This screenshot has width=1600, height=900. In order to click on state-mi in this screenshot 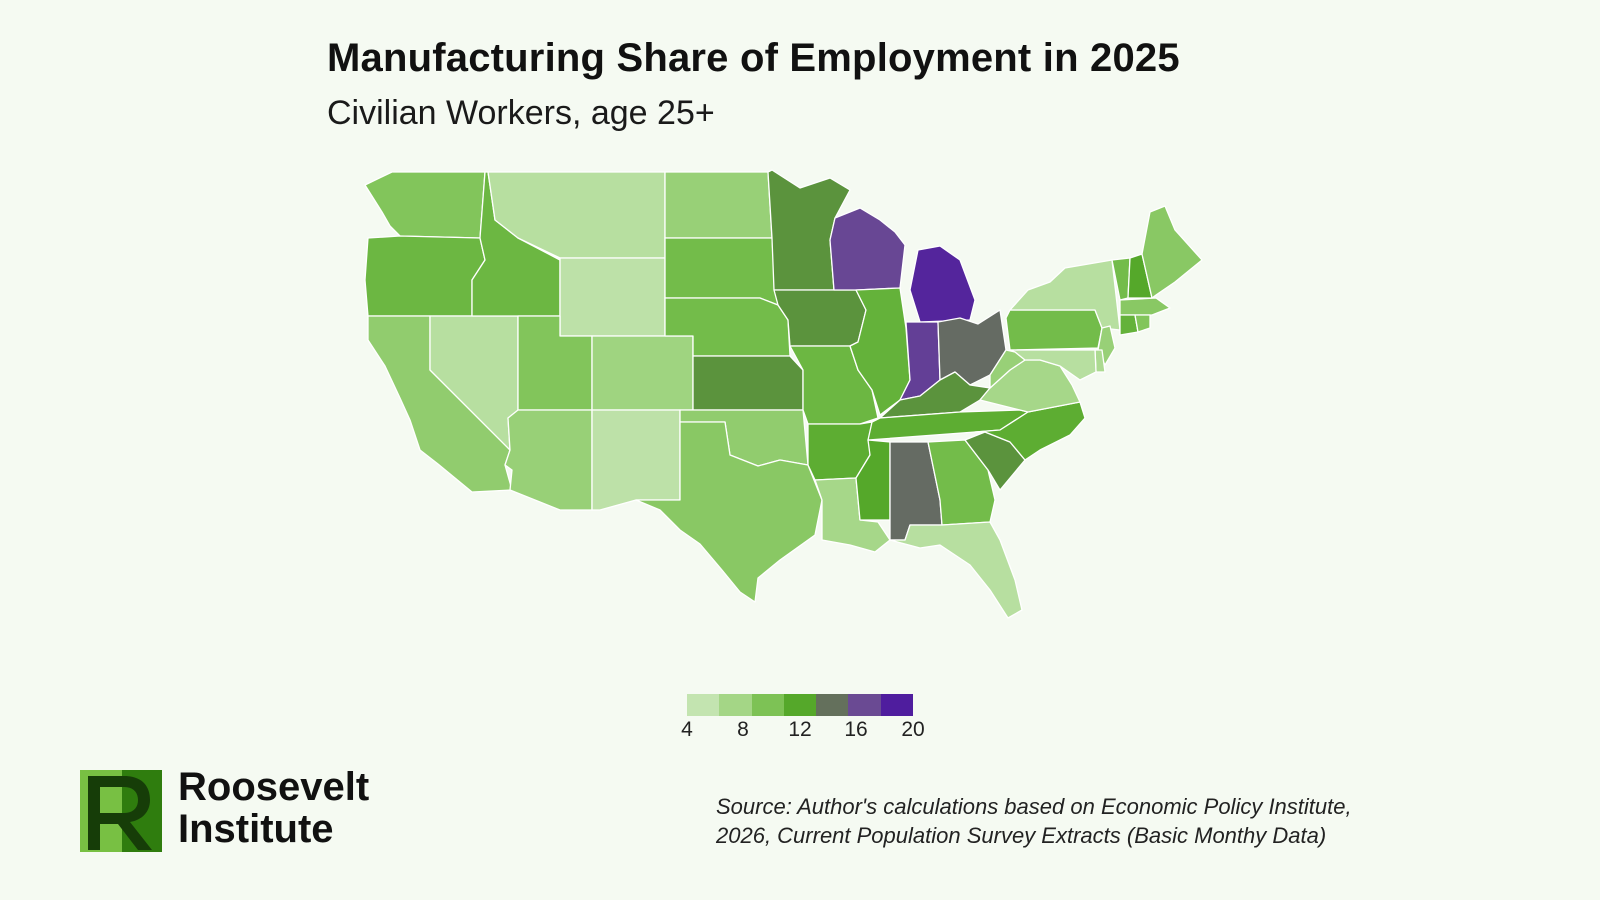, I will do `click(942, 284)`.